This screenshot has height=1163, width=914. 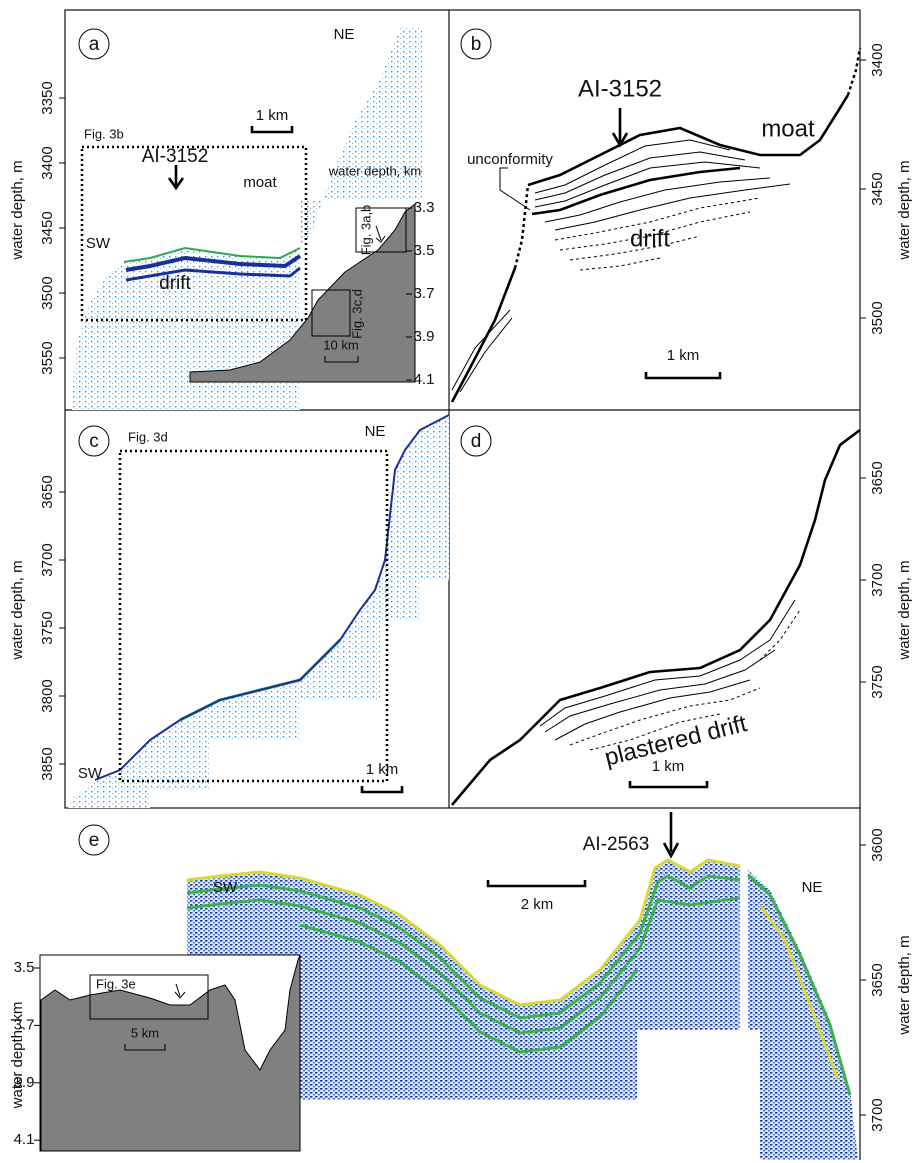 I want to click on scale-label: 2 km, so click(x=537, y=904).